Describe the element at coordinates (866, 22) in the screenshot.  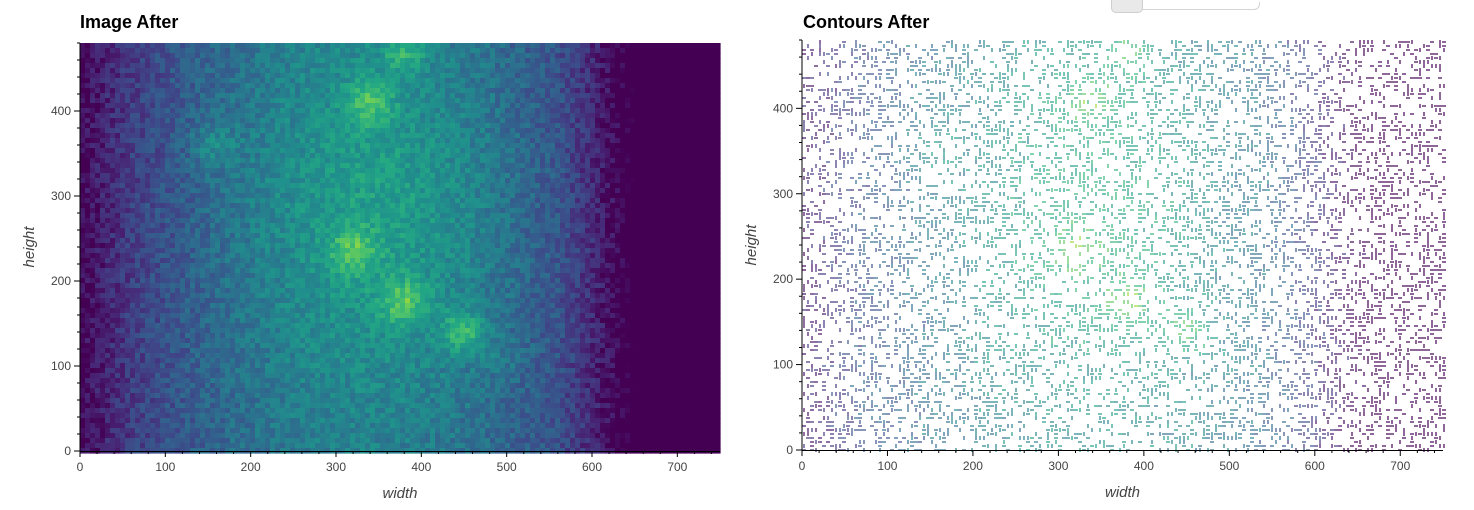
I see `chart-title: Contours After` at that location.